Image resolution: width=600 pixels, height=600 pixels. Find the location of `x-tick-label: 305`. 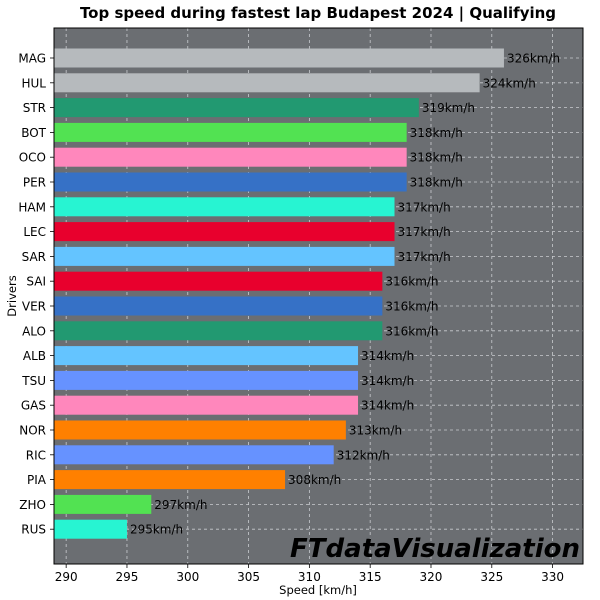

x-tick-label: 305 is located at coordinates (248, 577).